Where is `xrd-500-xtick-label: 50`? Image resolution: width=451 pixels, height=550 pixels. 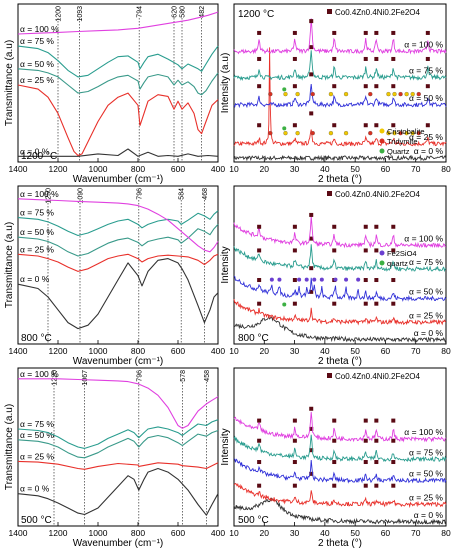
xrd-500-xtick-label: 50 is located at coordinates (355, 533).